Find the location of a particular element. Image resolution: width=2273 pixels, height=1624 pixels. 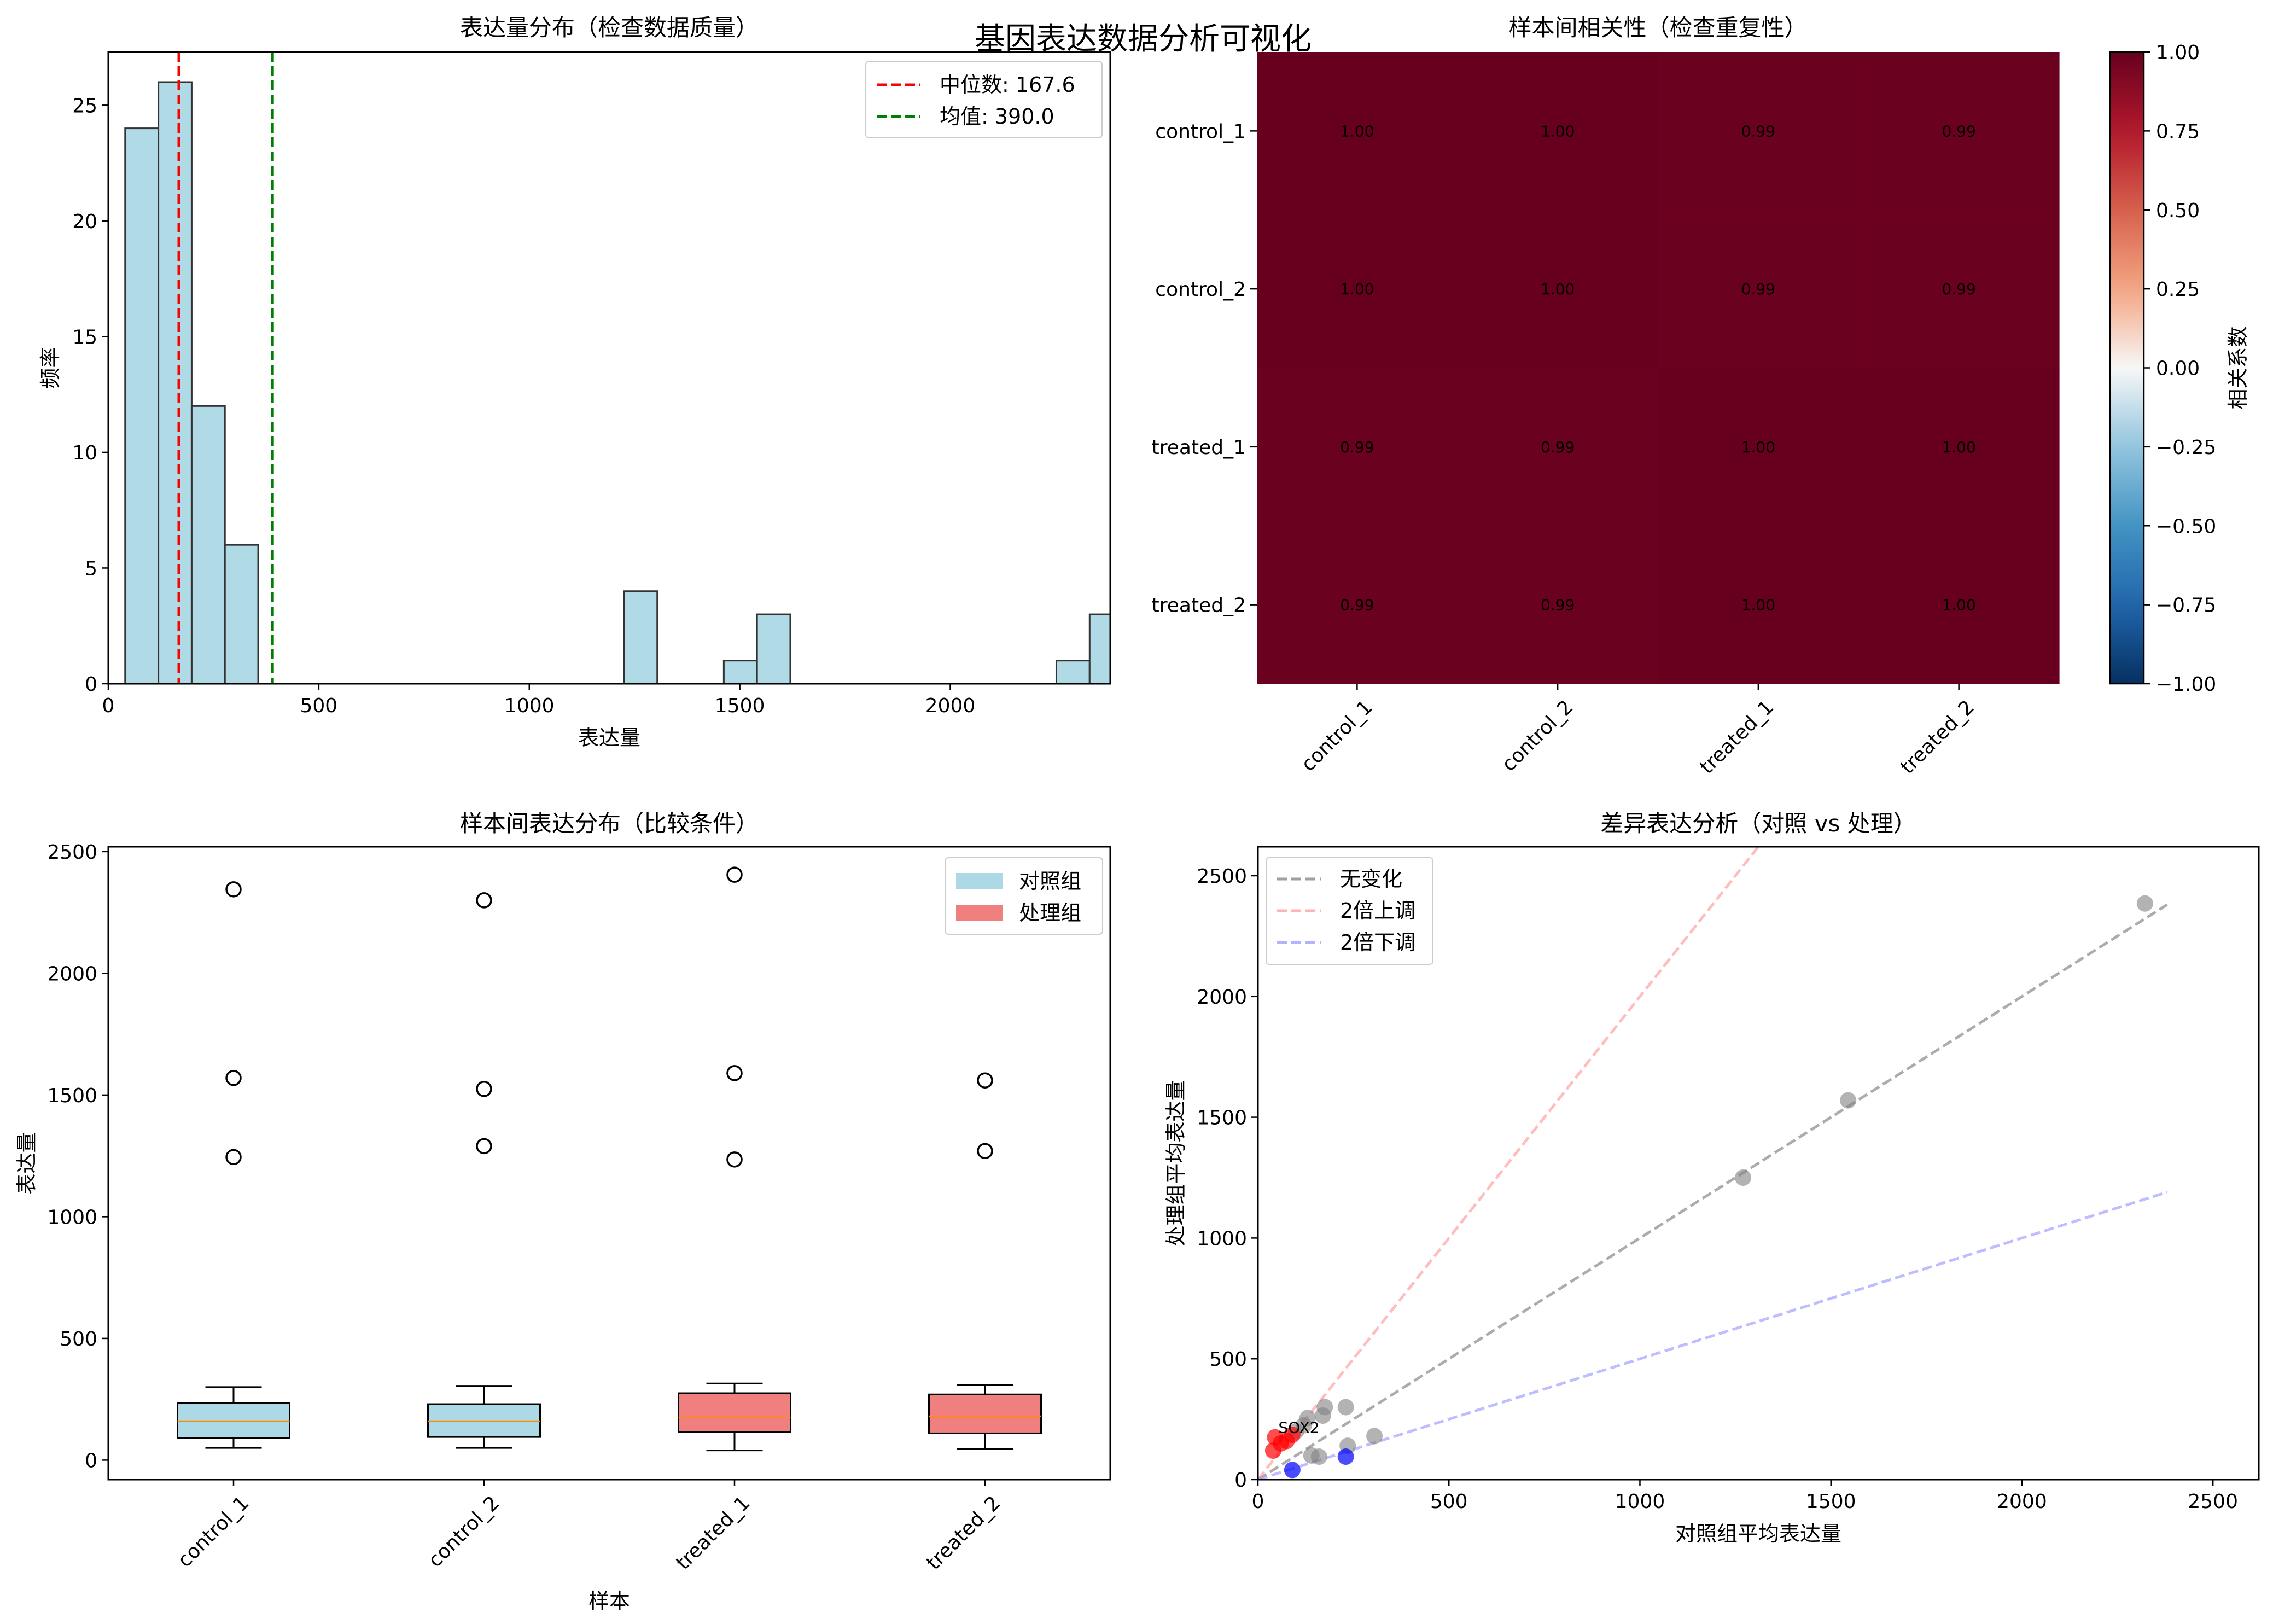

colorbar-tick-label: −0.25 is located at coordinates (2186, 447).